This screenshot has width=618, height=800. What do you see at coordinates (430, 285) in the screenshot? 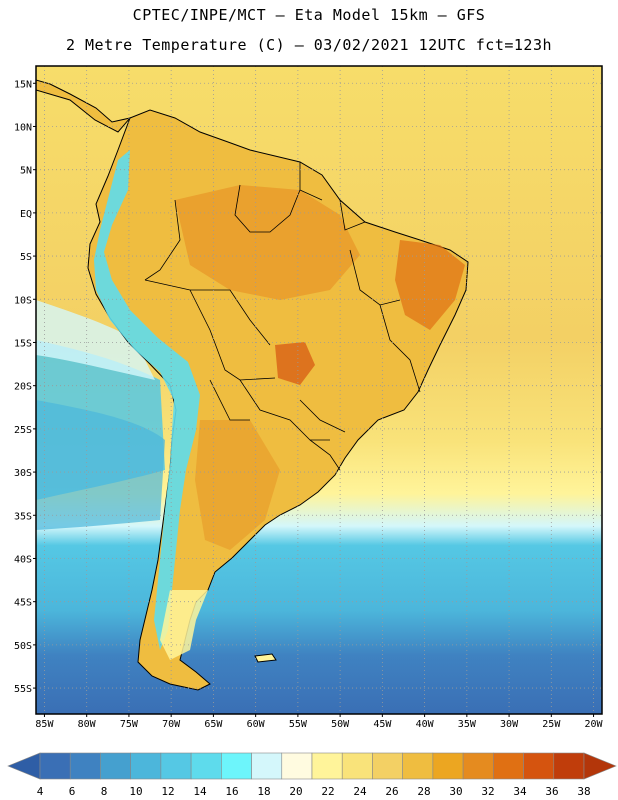
I see `northeast-hot-area` at bounding box center [430, 285].